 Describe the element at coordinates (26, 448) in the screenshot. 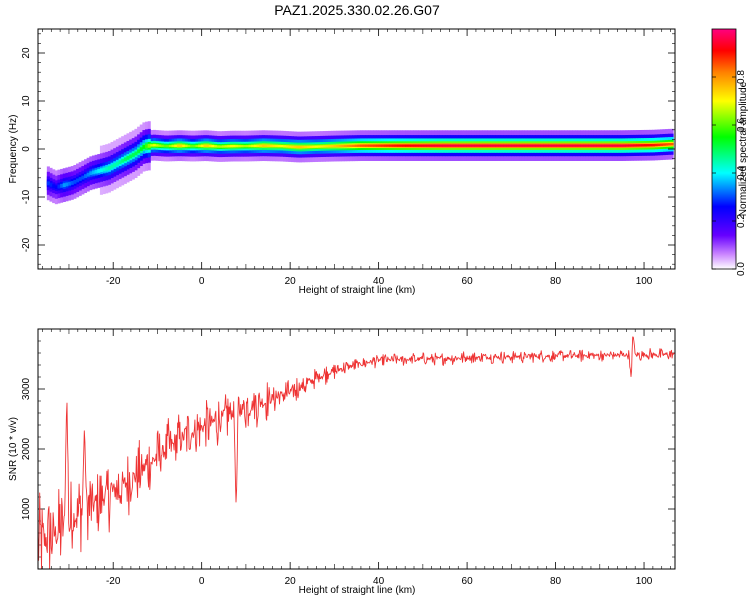

I see `snr-y-tick-label: 2000` at that location.